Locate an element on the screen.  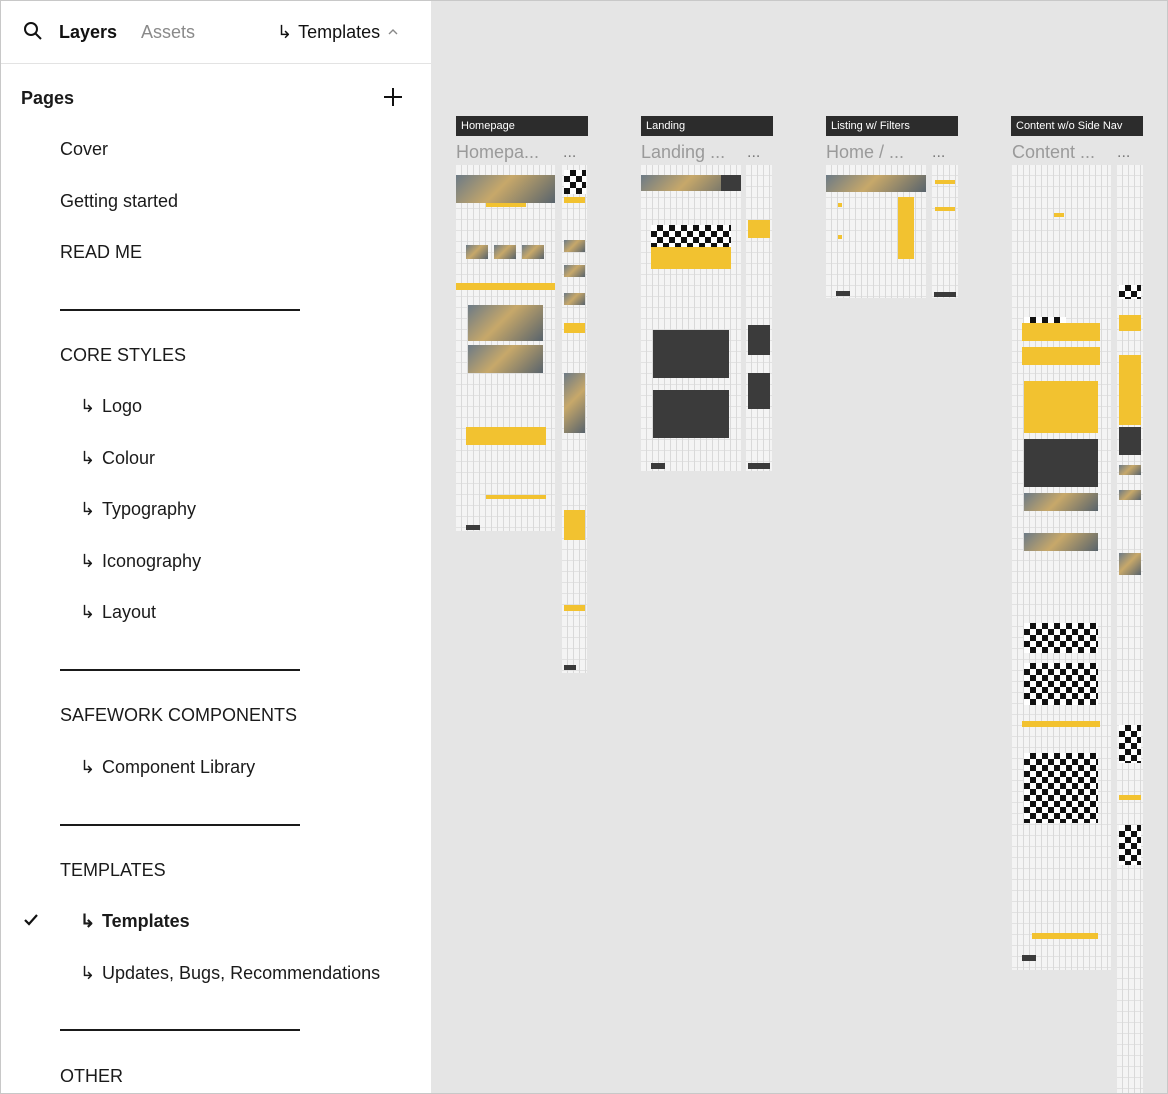
page-item-templates: ↳ Templates is located at coordinates (135, 921).